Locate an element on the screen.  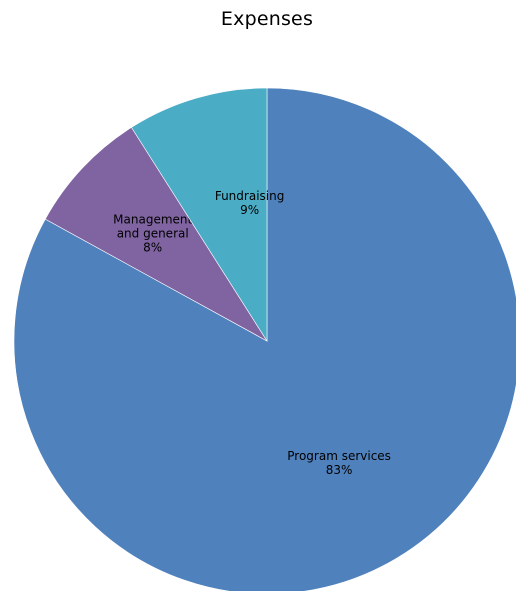
slice-value-label: 9% is located at coordinates (249, 210).